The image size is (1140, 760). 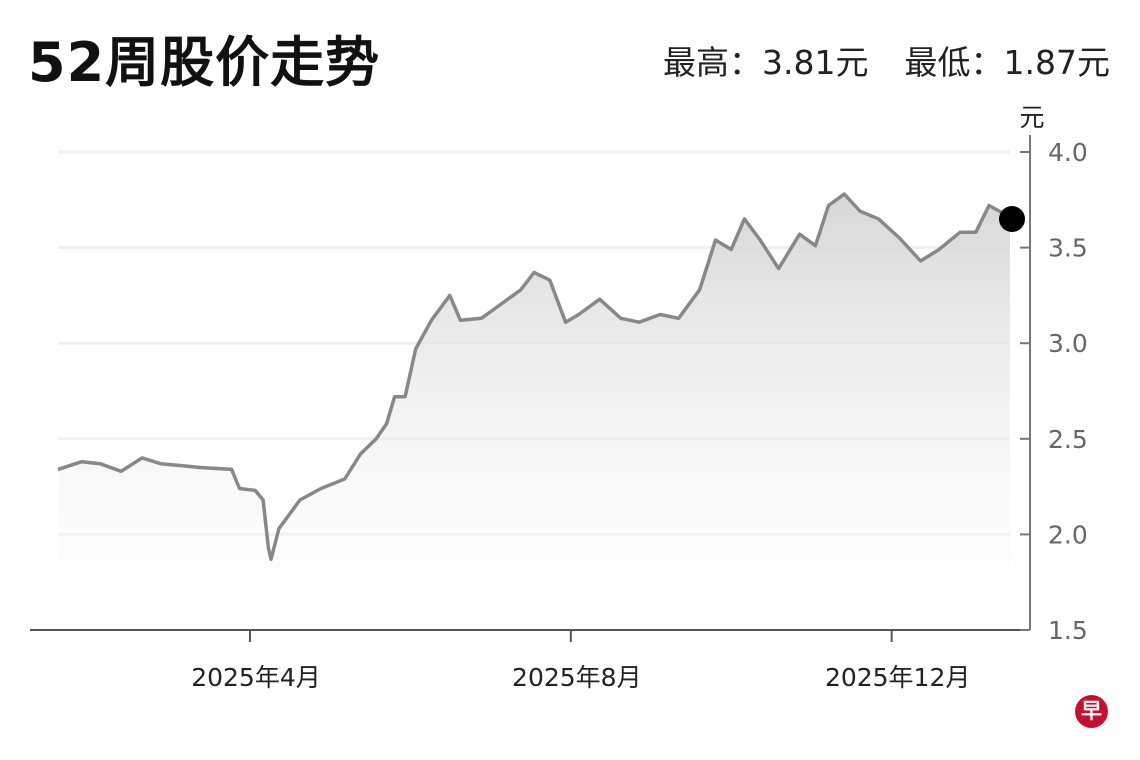 I want to click on y-unit-label: 元, so click(x=1031, y=117).